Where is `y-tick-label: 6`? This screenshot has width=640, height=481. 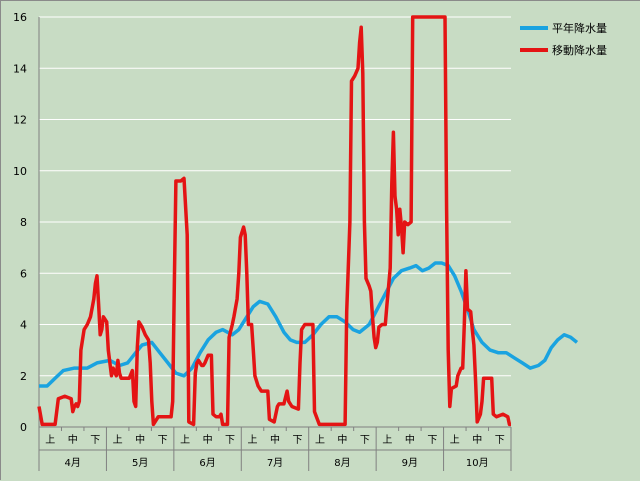
y-tick-label: 6 is located at coordinates (23, 273).